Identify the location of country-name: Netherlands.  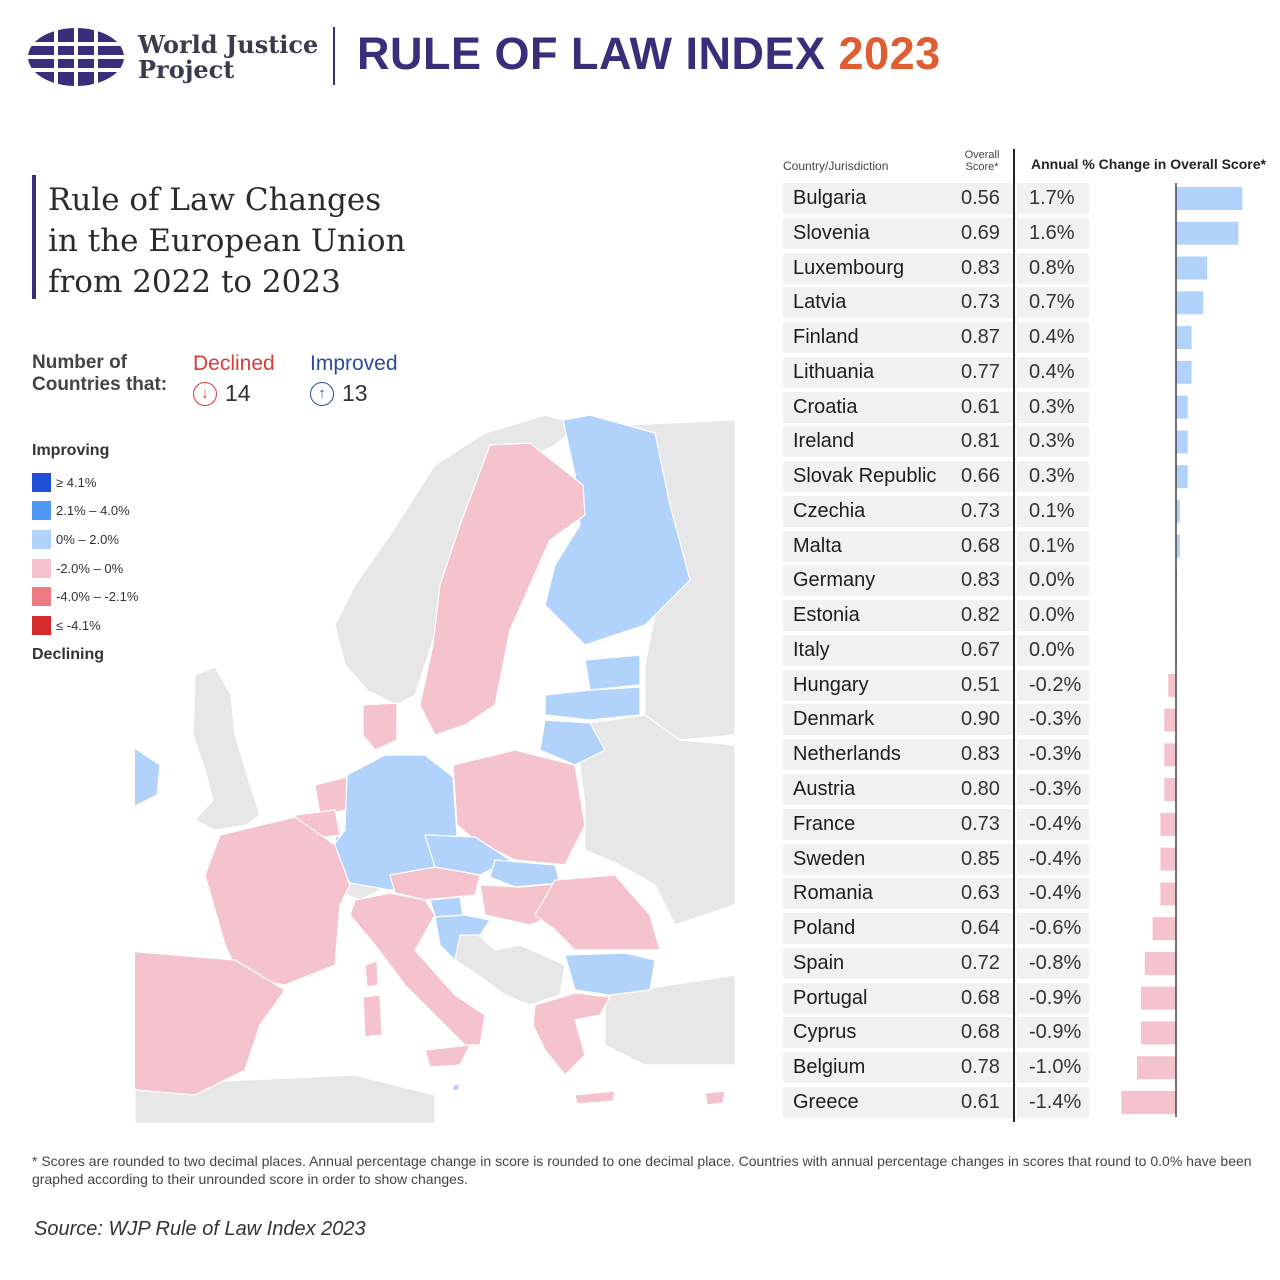
(847, 754).